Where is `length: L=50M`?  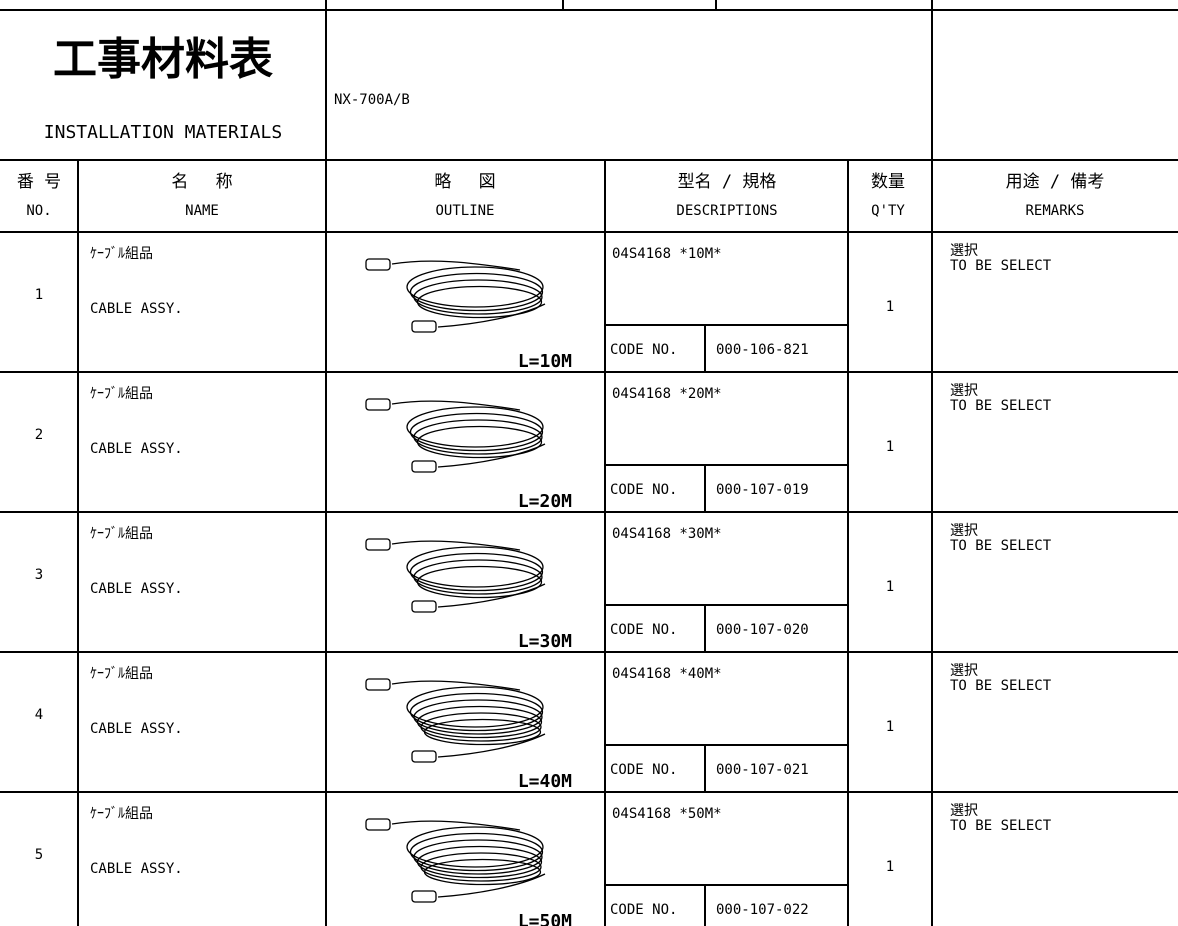 length: L=50M is located at coordinates (545, 918).